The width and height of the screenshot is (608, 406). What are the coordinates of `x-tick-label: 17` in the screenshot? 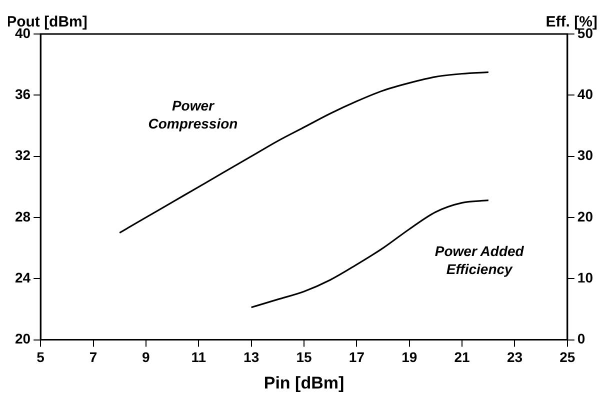 It's located at (356, 357).